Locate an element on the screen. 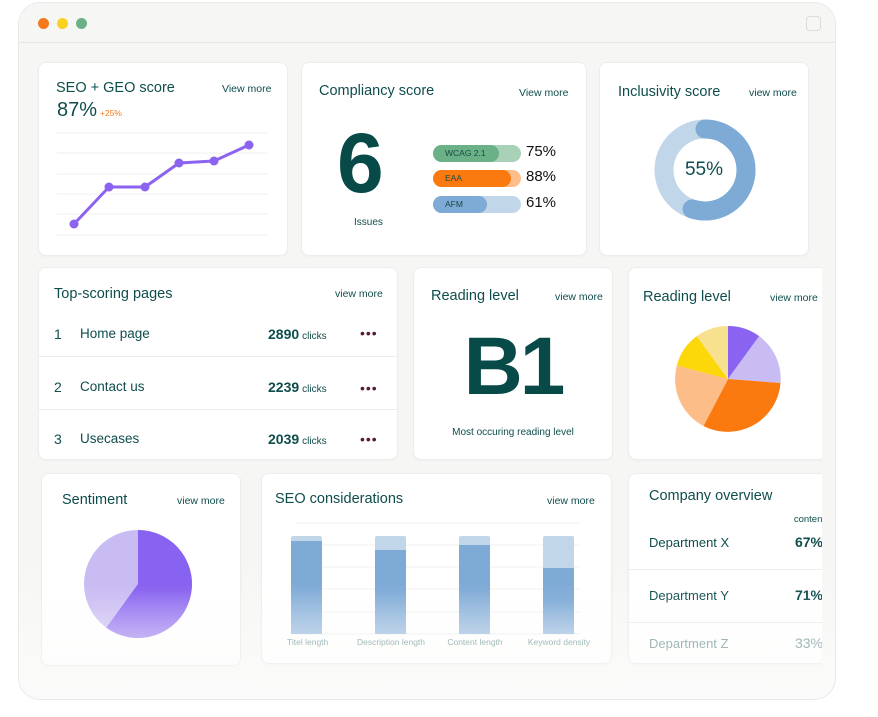 This screenshot has width=878, height=717. reading-level-pie-card: Reading level view more is located at coordinates (725, 363).